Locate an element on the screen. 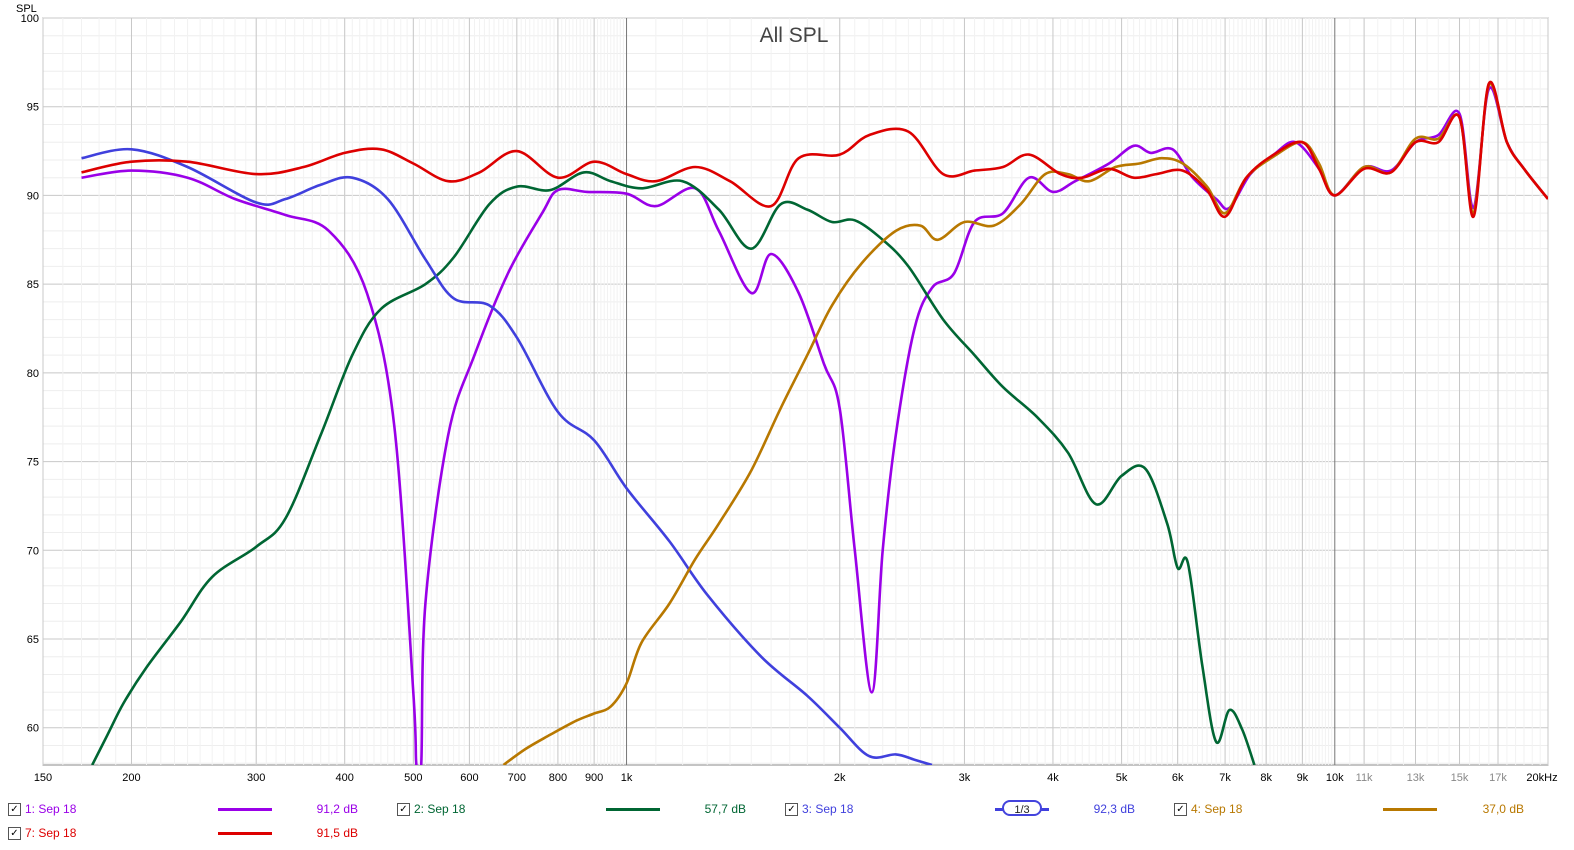 The image size is (1574, 850). y-tick-label: 100 is located at coordinates (30, 19).